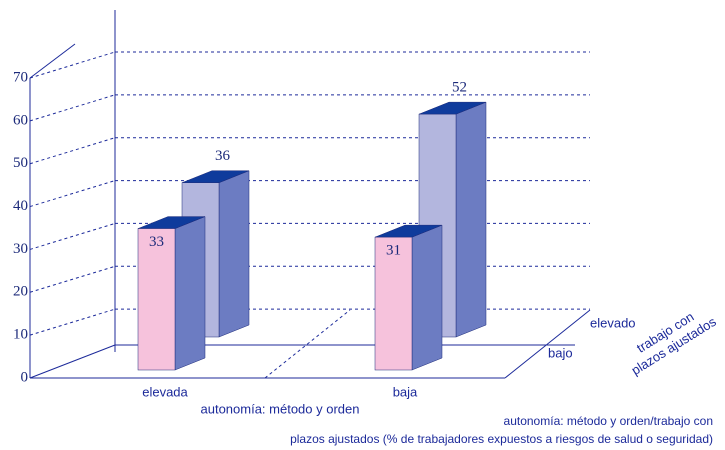  I want to click on caption-line: autonomía: método y orden/trabajo con, so click(608, 421).